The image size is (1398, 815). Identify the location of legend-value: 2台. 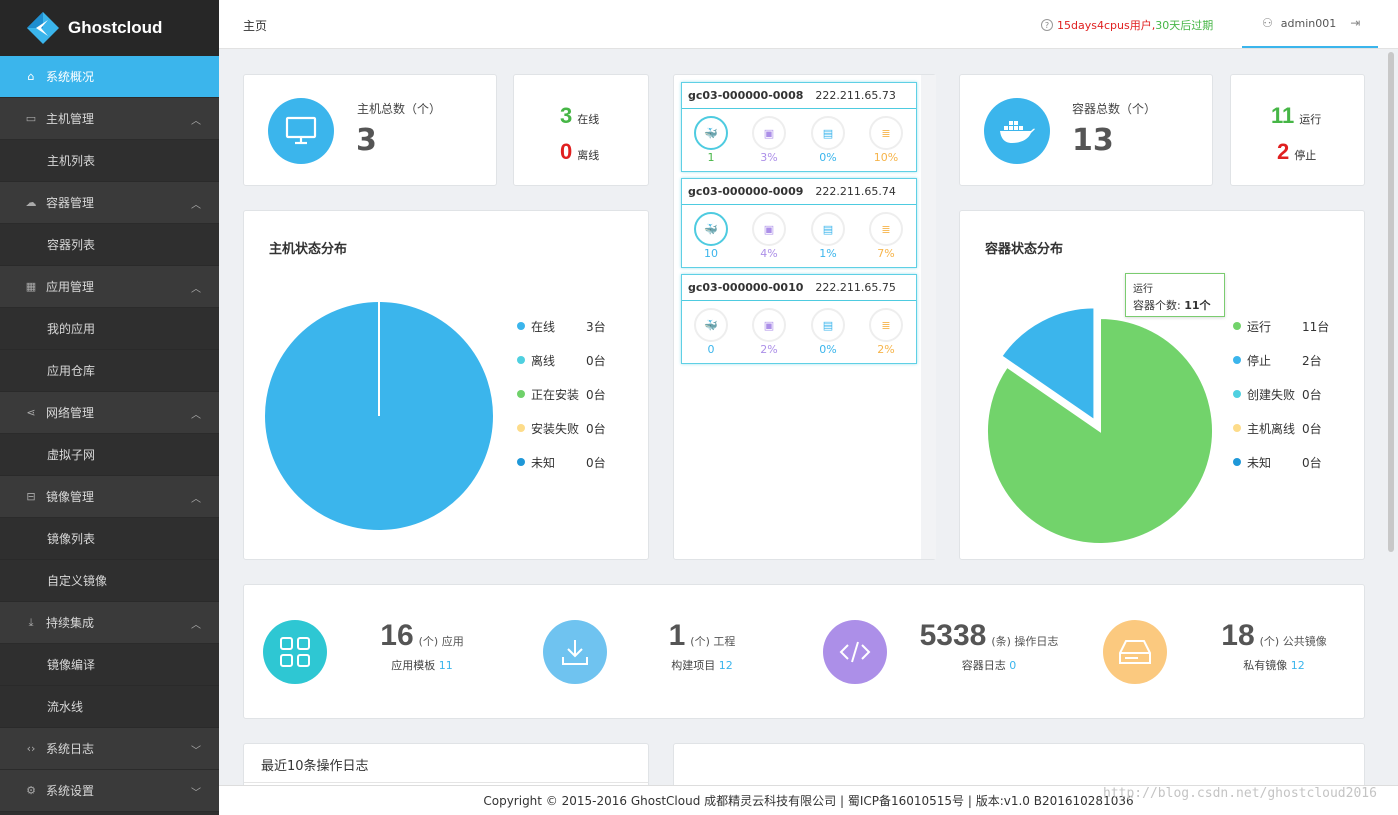
(1312, 360).